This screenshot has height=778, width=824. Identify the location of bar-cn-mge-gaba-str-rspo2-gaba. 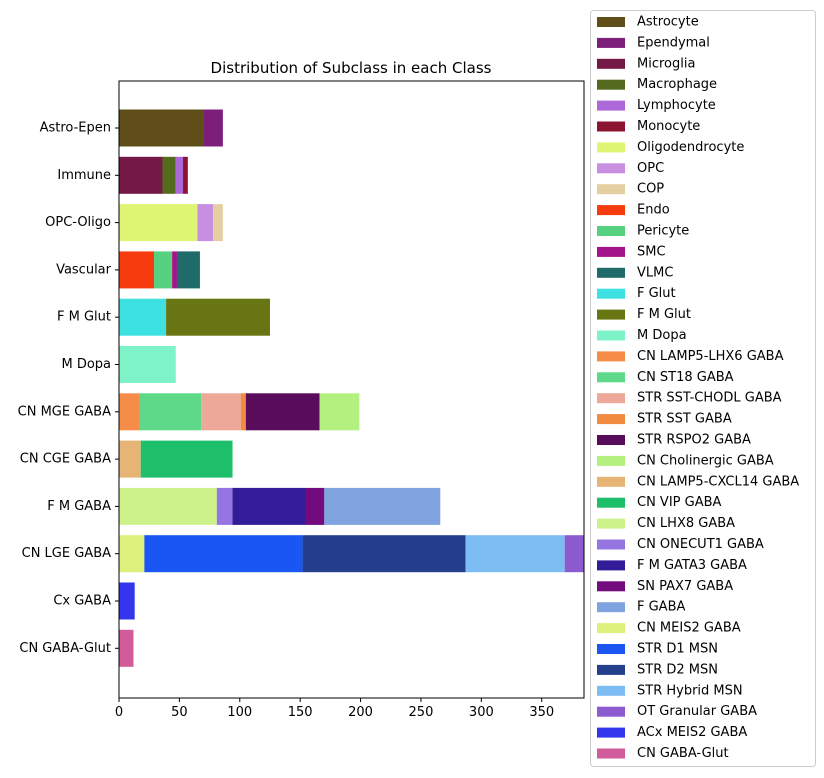
(282, 412).